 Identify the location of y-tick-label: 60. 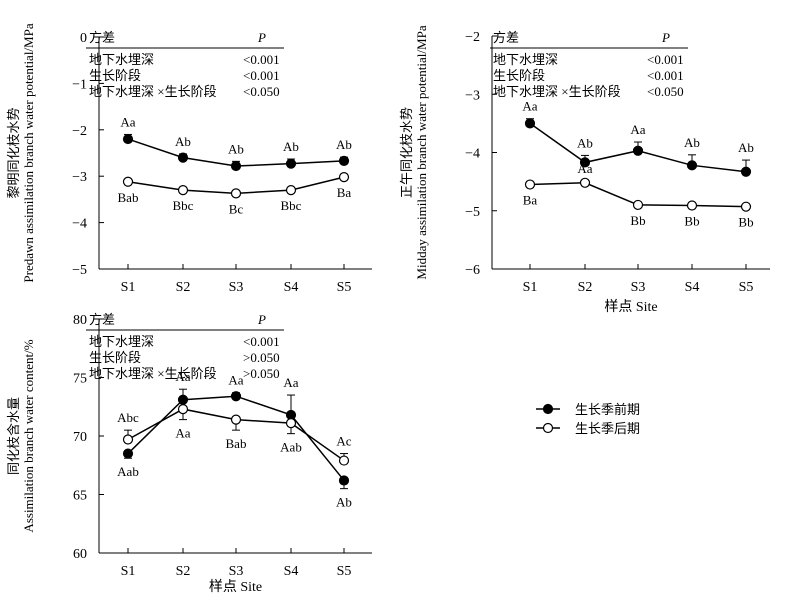
(80, 554).